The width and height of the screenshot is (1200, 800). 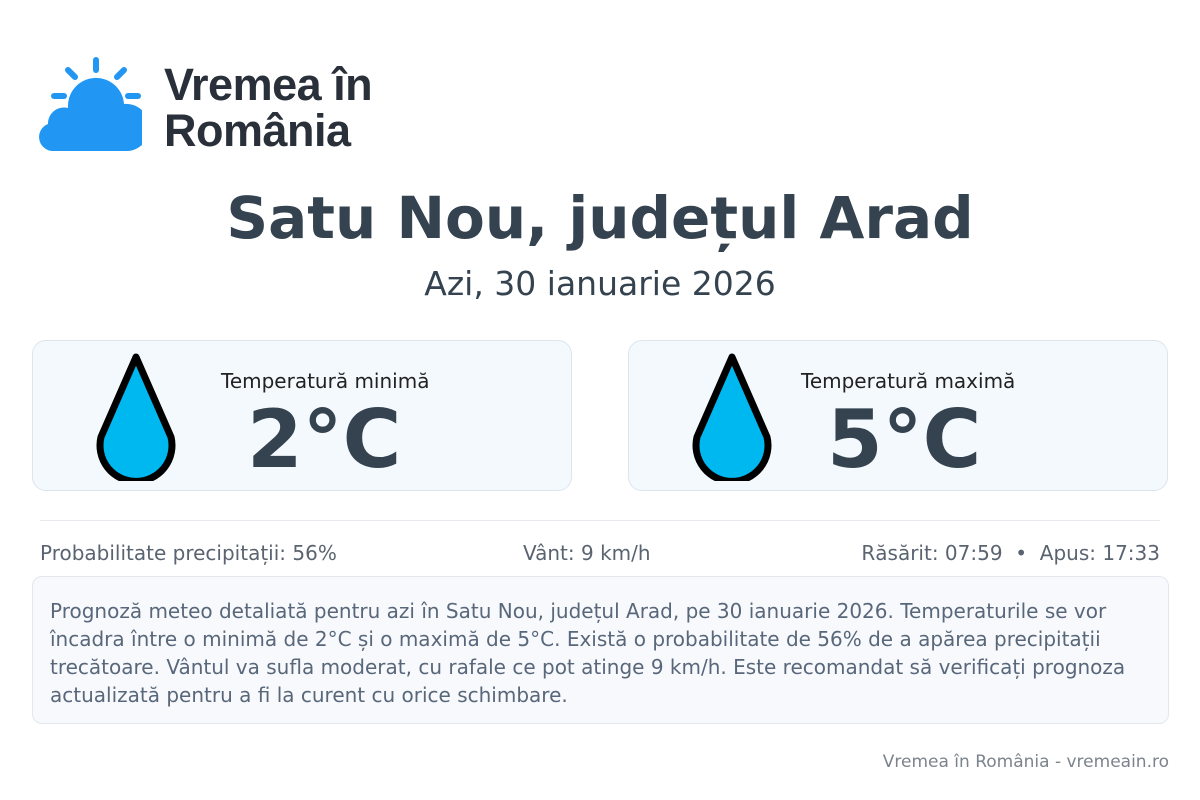 What do you see at coordinates (257, 130) in the screenshot?
I see `brand-line2: România` at bounding box center [257, 130].